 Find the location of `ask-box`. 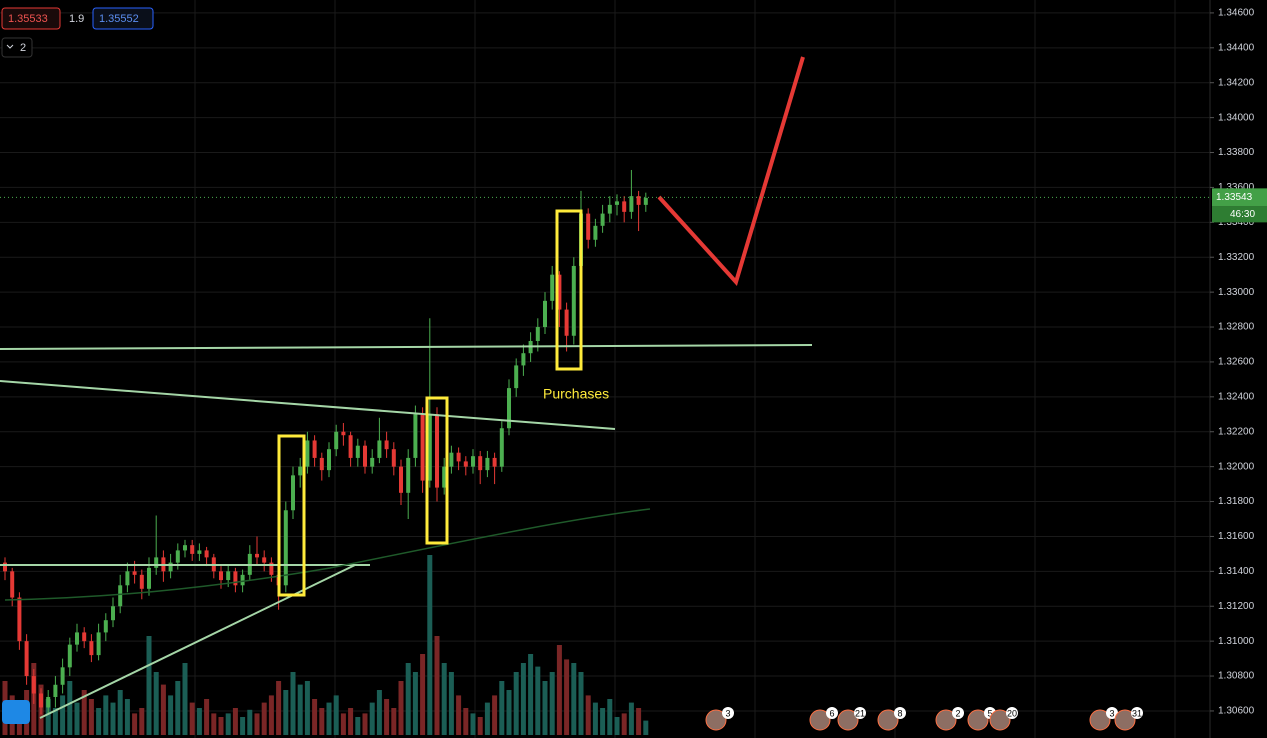

ask-box is located at coordinates (123, 18).